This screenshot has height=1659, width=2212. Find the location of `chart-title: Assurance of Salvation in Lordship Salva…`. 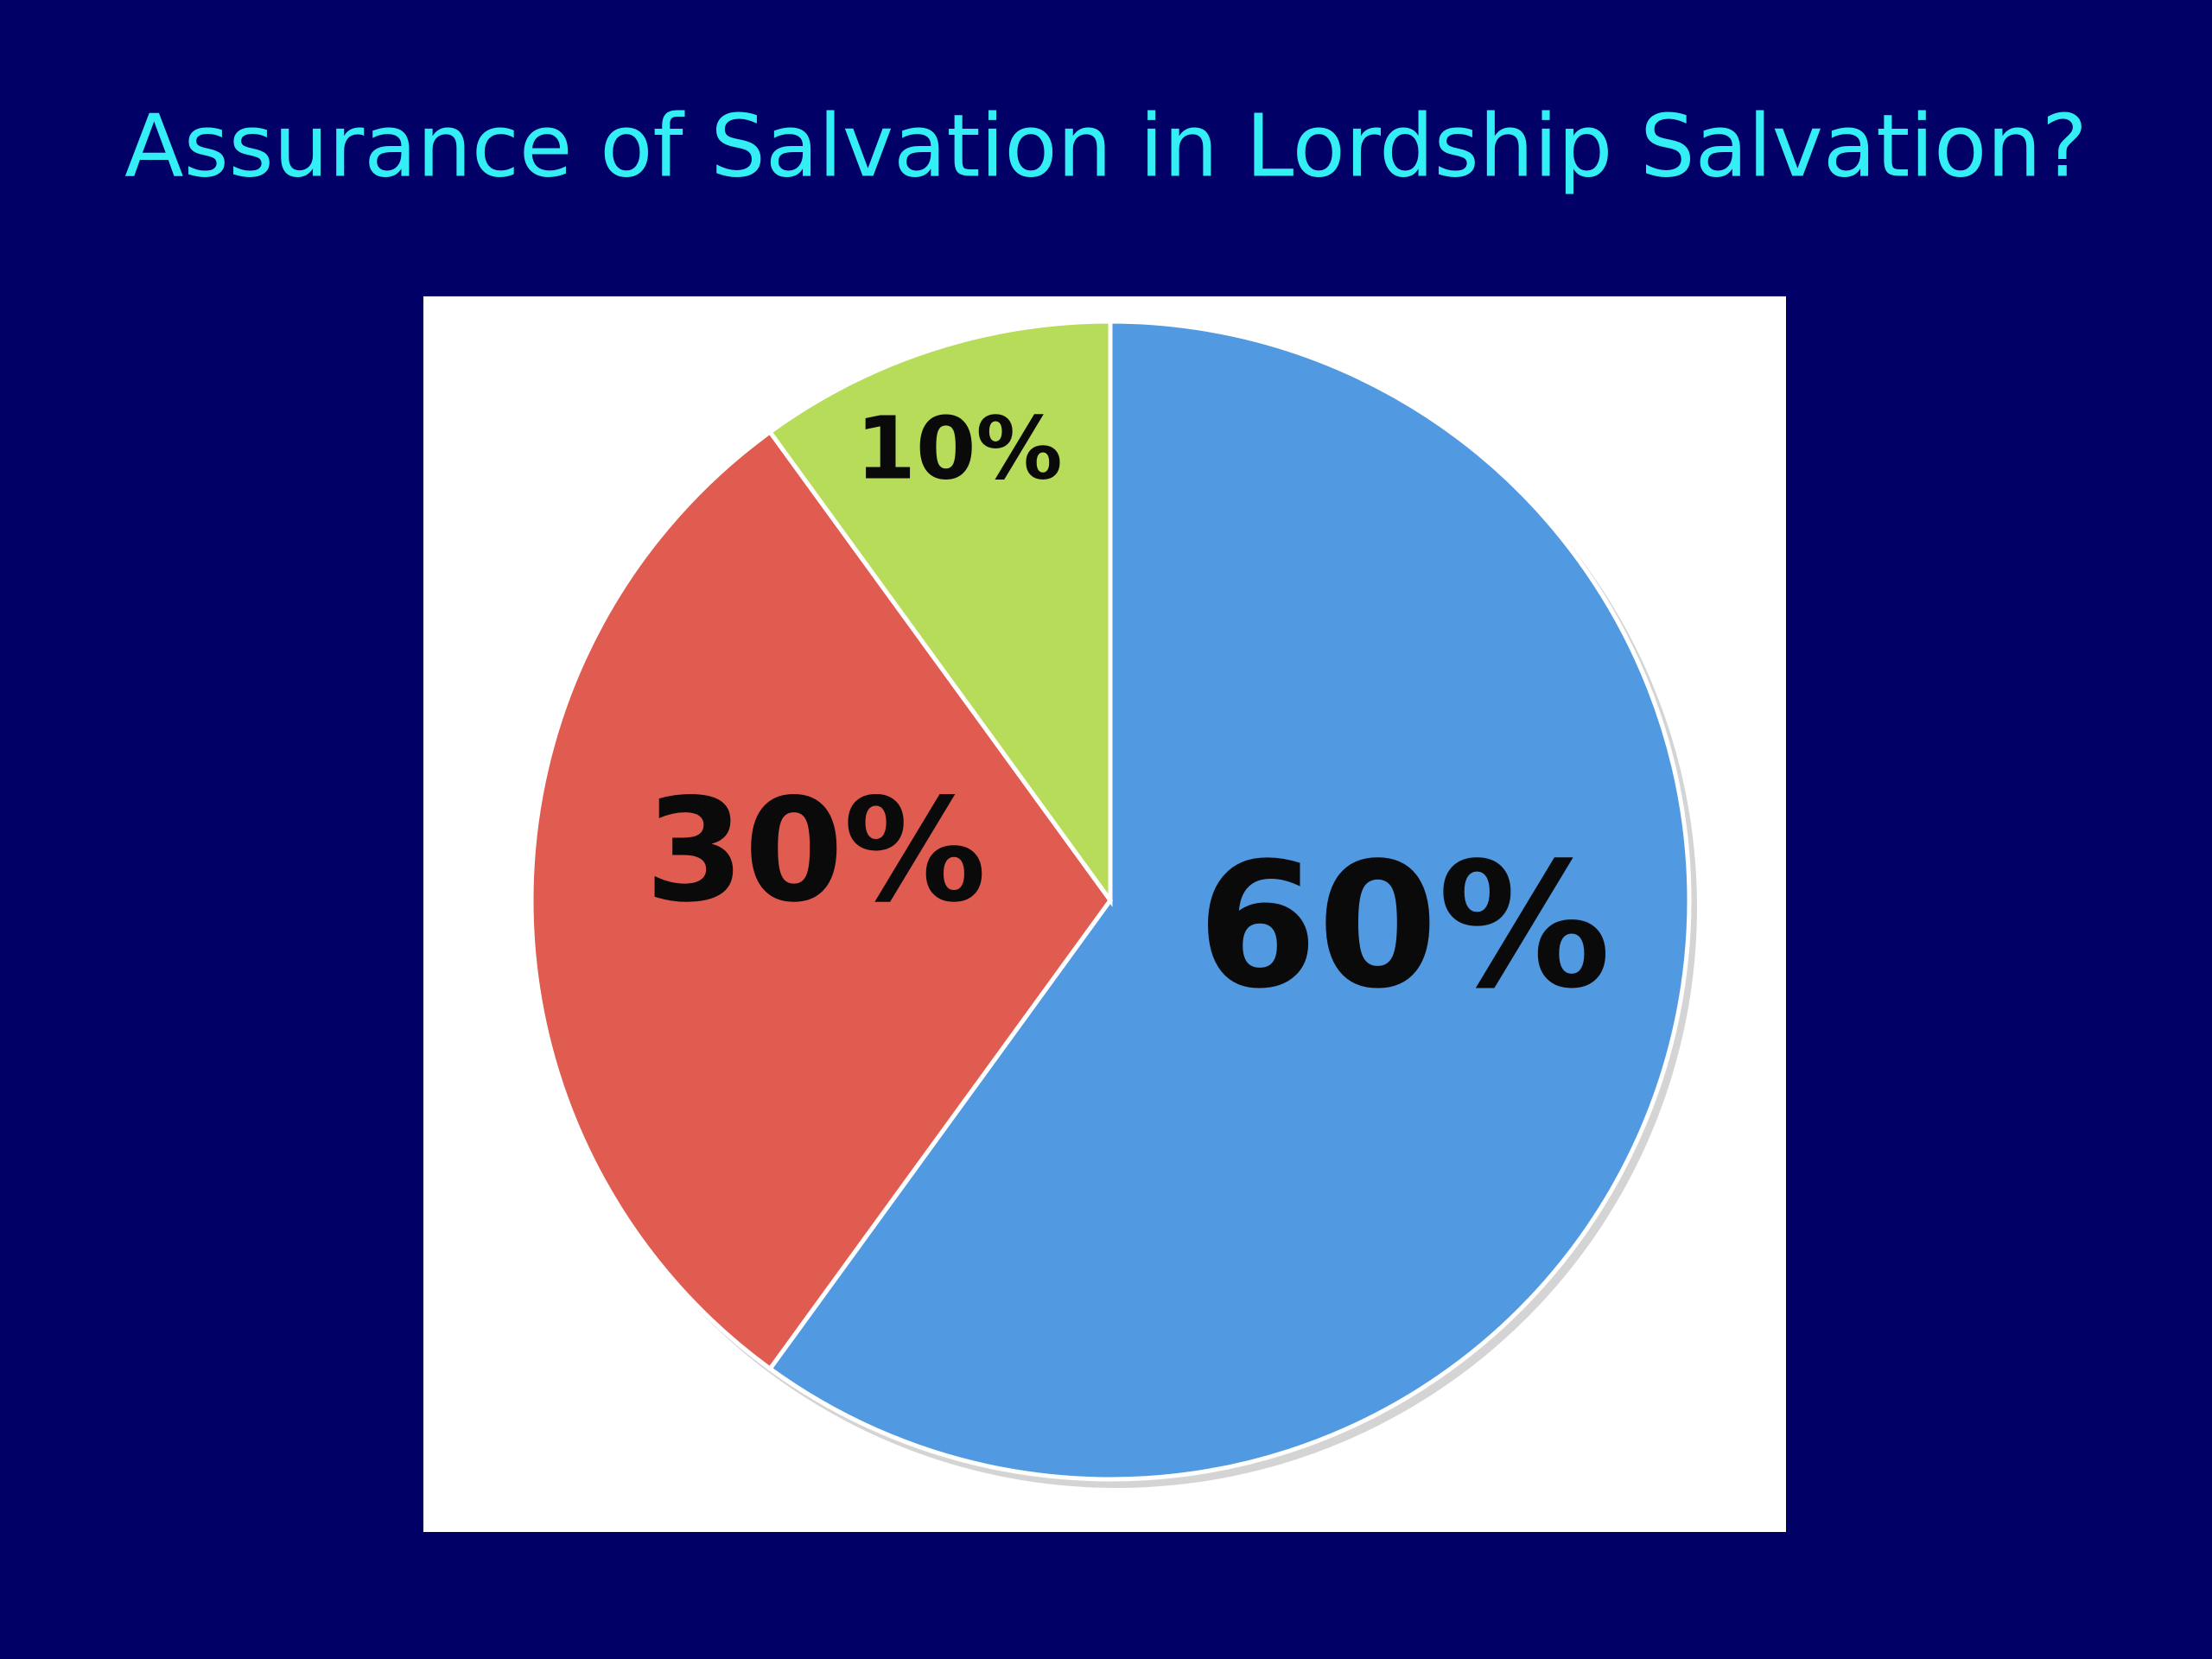

chart-title: Assurance of Salvation in Lordship Salva… is located at coordinates (1106, 145).